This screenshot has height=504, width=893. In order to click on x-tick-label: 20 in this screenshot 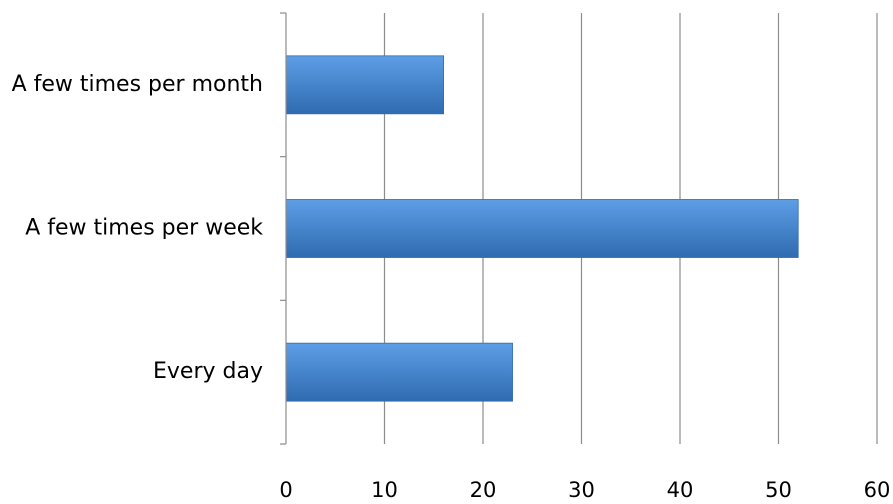, I will do `click(483, 490)`.